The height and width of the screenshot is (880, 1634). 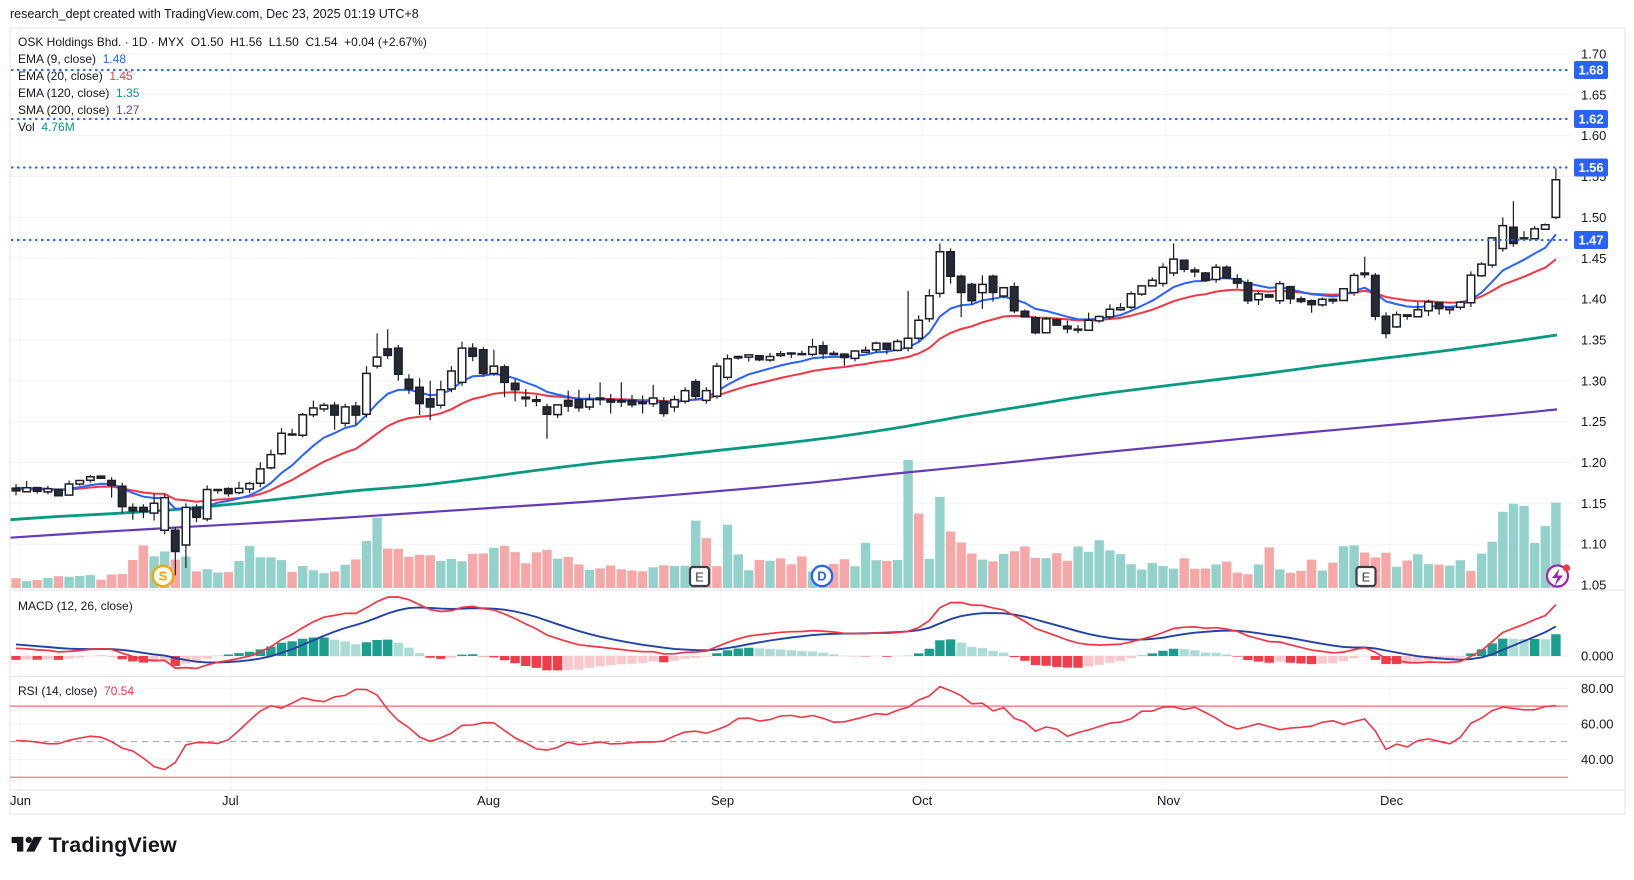 What do you see at coordinates (821, 576) in the screenshot?
I see `svg-text: D` at bounding box center [821, 576].